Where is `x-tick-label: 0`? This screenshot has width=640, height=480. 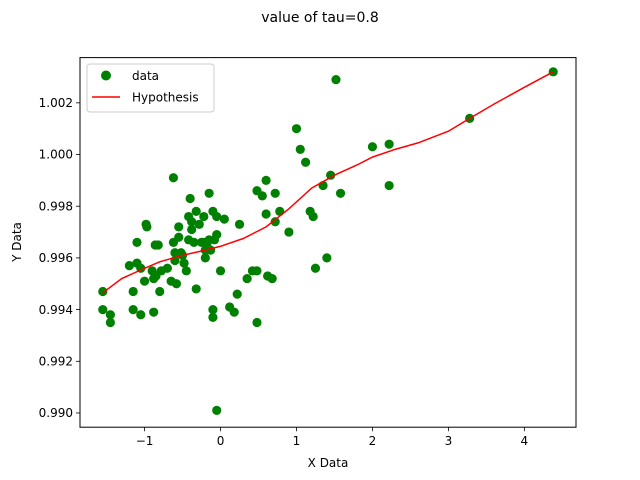 x-tick-label: 0 is located at coordinates (221, 441).